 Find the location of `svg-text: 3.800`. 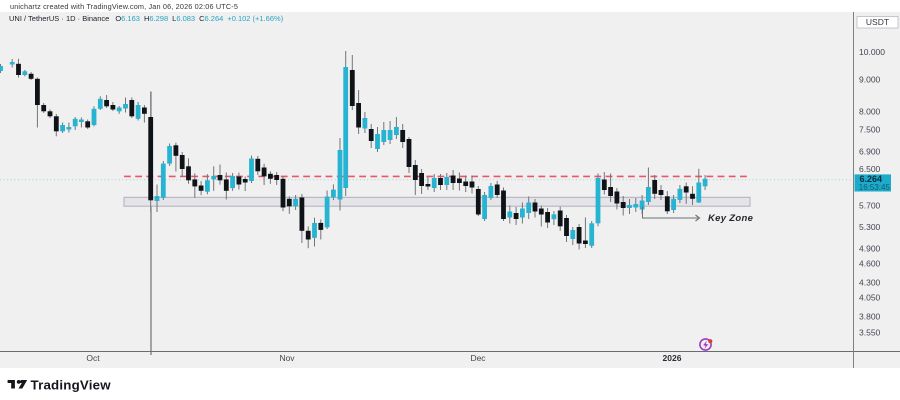

svg-text: 3.800 is located at coordinates (870, 316).